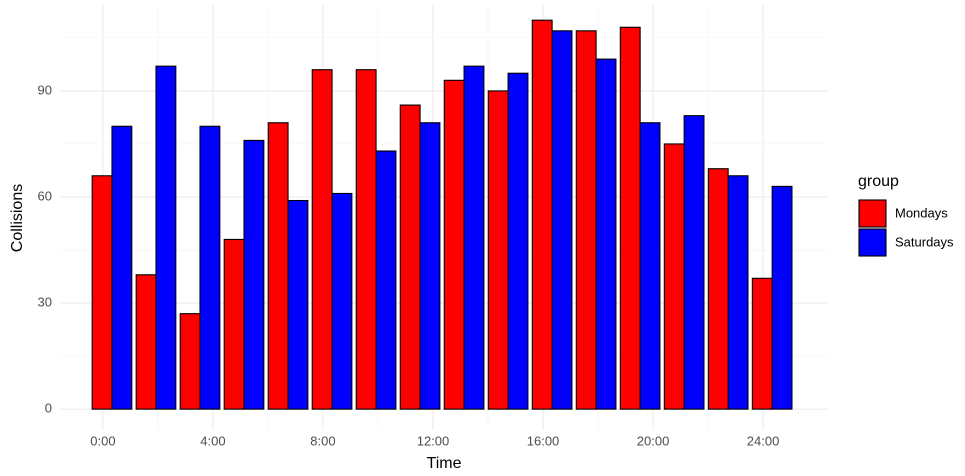 The image size is (965, 476). I want to click on x-tick-label: 20:00, so click(653, 440).